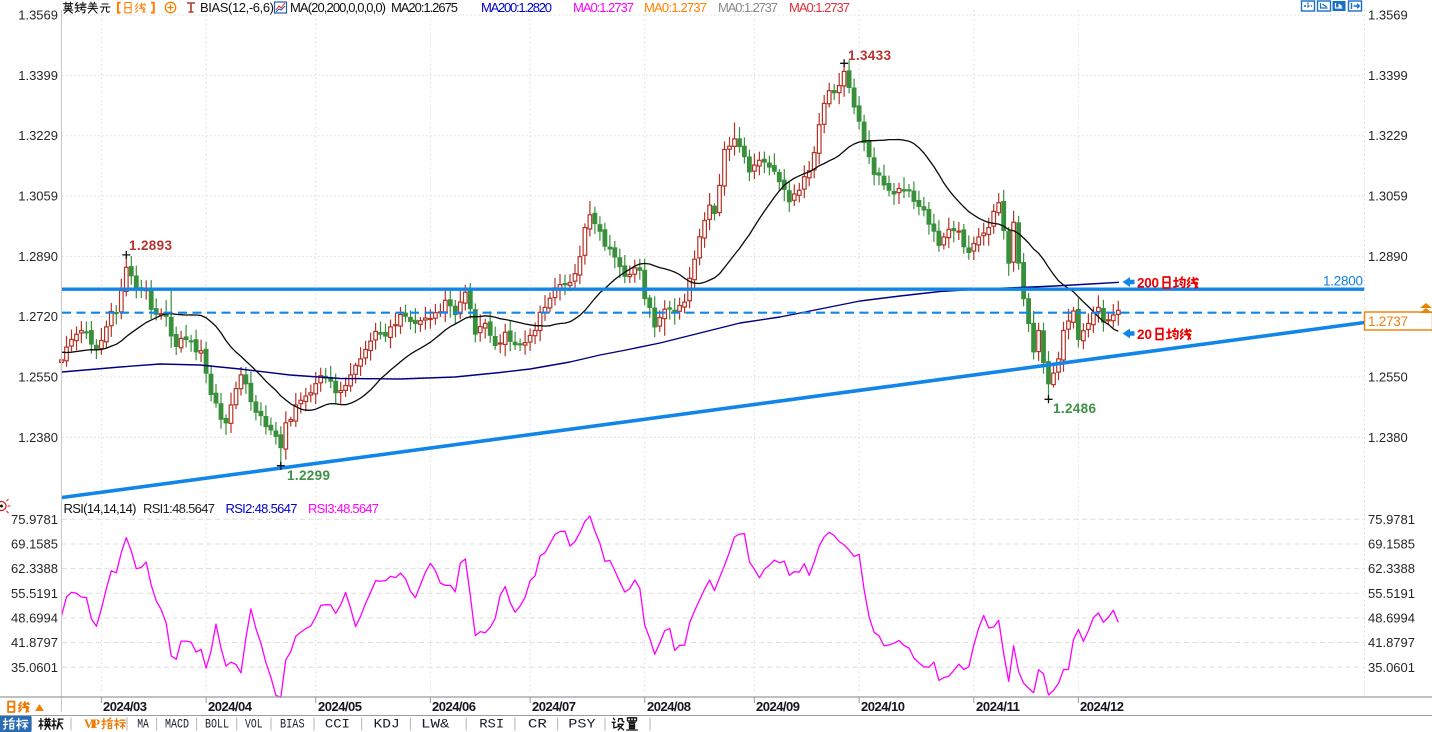  I want to click on svg-text: BIAS(12,-6,6), so click(237, 7).